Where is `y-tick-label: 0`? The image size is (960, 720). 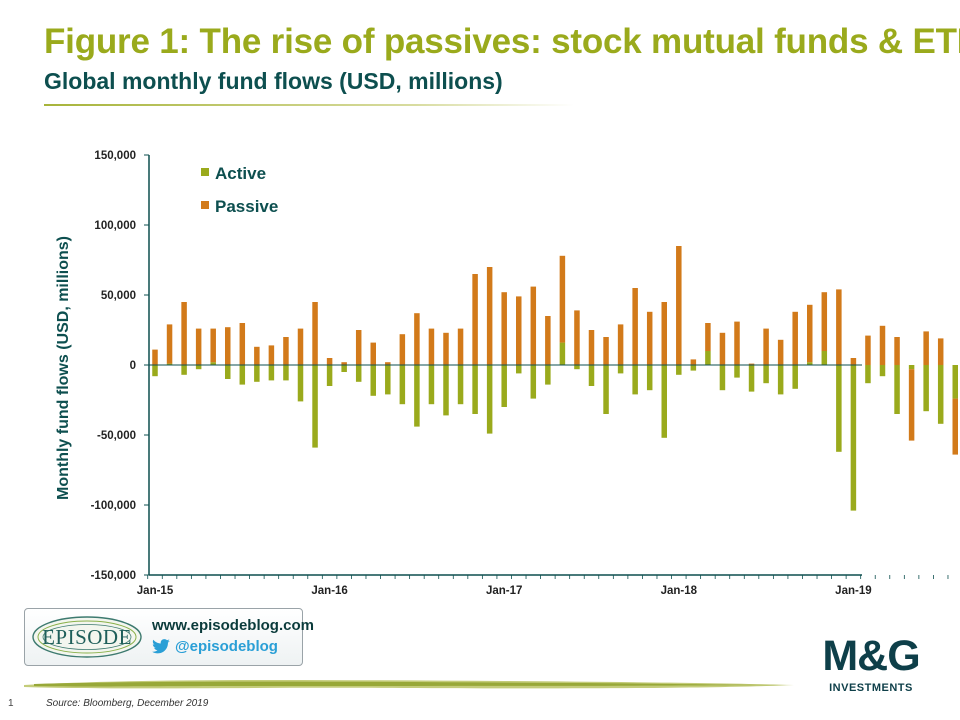 y-tick-label: 0 is located at coordinates (133, 366).